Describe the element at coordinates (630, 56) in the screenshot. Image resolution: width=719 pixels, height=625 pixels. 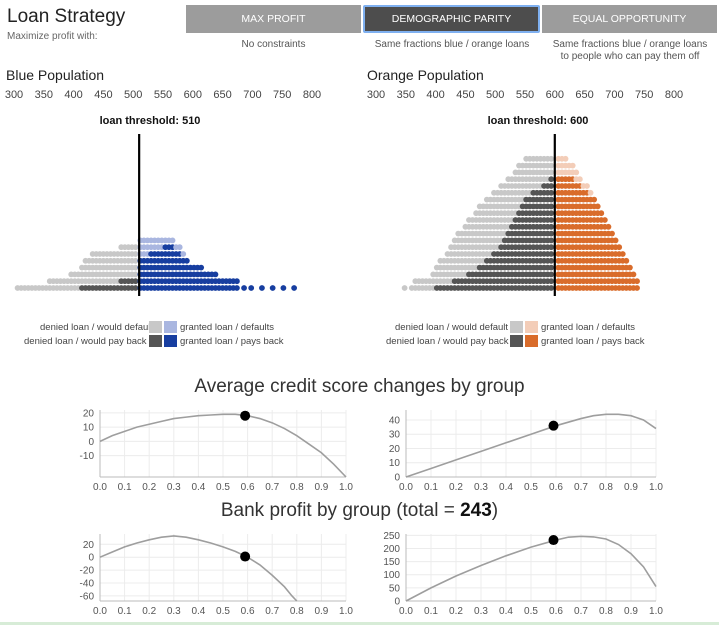
I see `equal-opportunity-description-line2: to people who can pay them off` at that location.